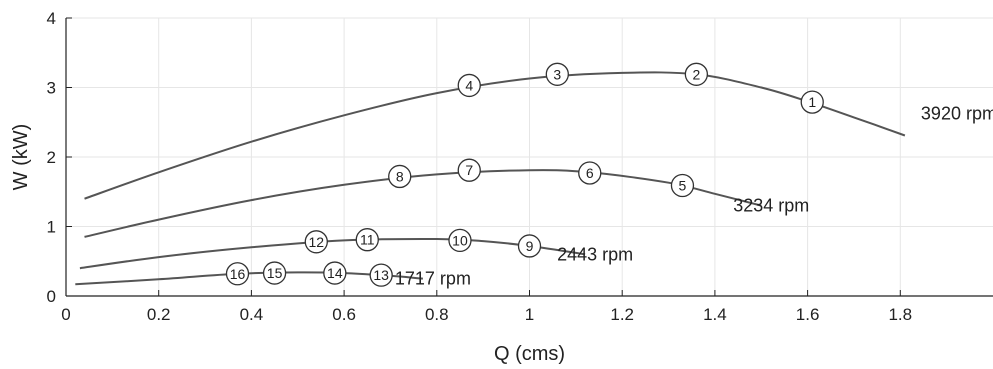  I want to click on y-tick-label: 1, so click(51, 227).